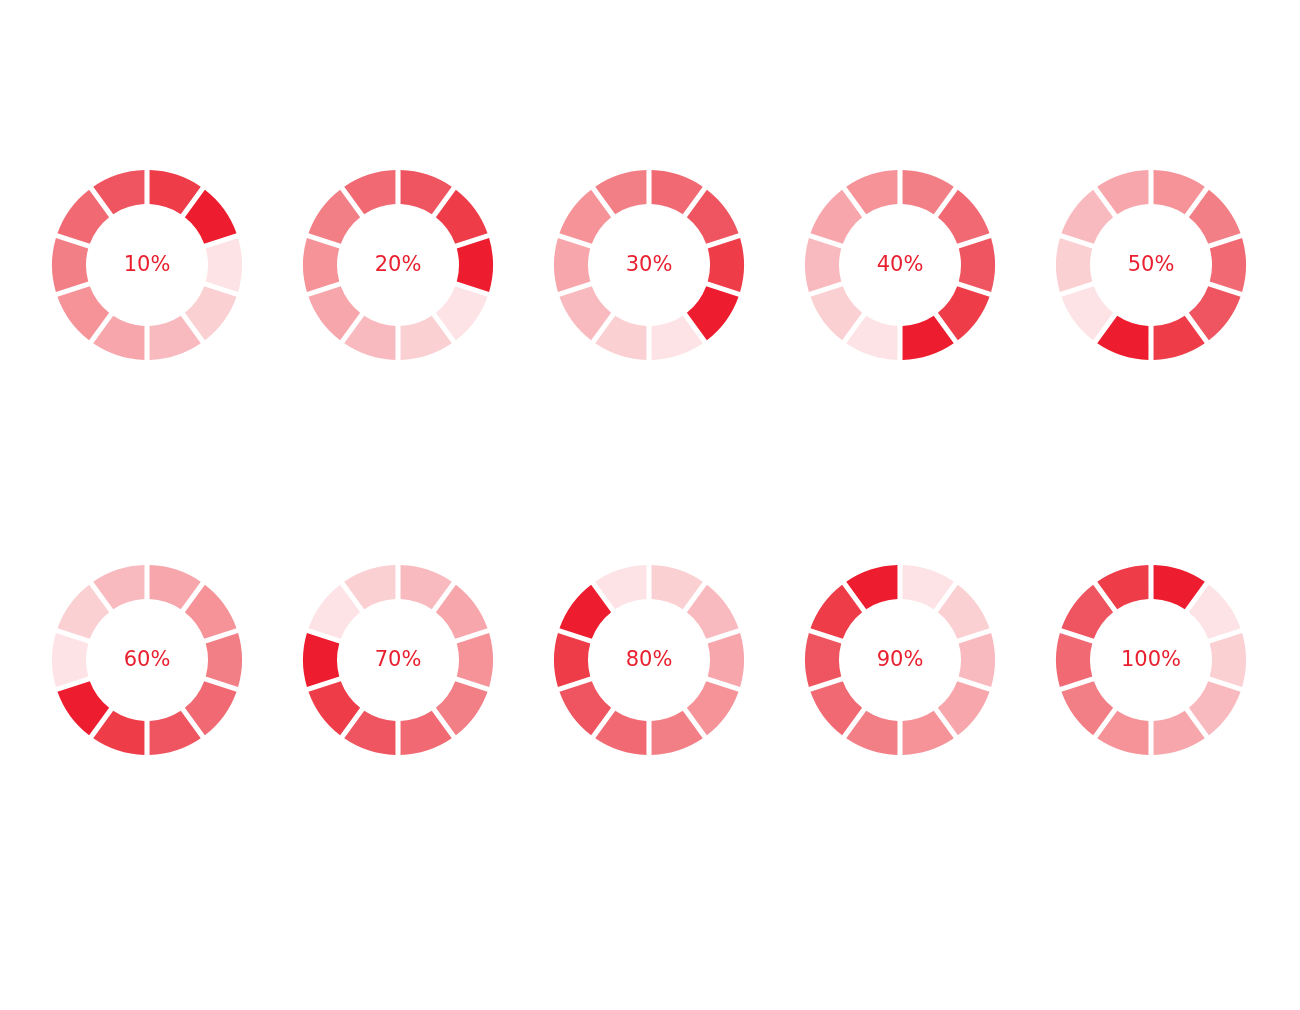 The width and height of the screenshot is (1300, 1010). Describe the element at coordinates (147, 264) in the screenshot. I see `text: 10%` at that location.